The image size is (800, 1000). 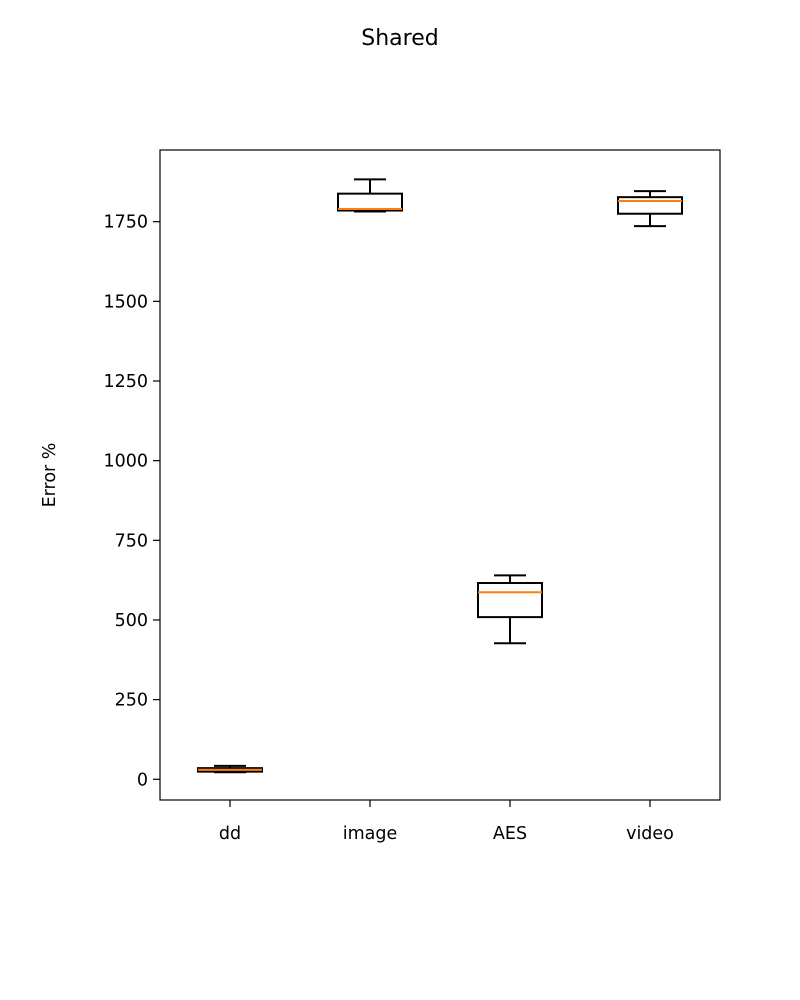 What do you see at coordinates (125, 462) in the screenshot?
I see `y-tick-label: 1000` at bounding box center [125, 462].